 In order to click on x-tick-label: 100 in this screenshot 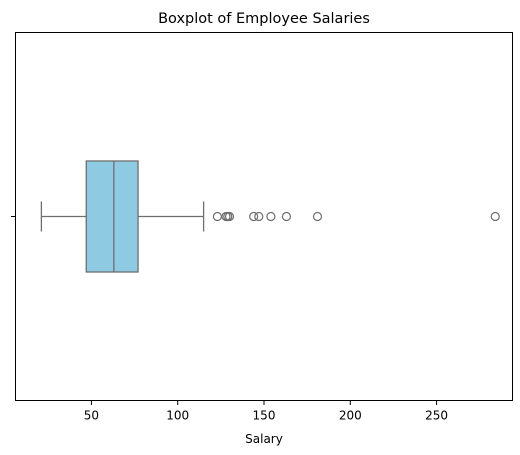, I will do `click(177, 416)`.